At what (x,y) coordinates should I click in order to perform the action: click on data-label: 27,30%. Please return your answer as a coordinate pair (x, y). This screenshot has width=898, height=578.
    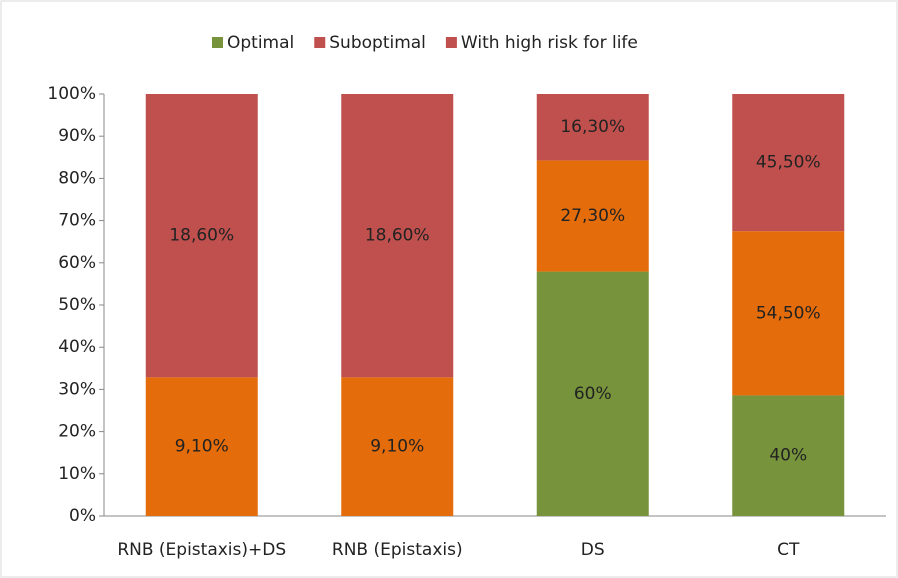
    Looking at the image, I should click on (592, 216).